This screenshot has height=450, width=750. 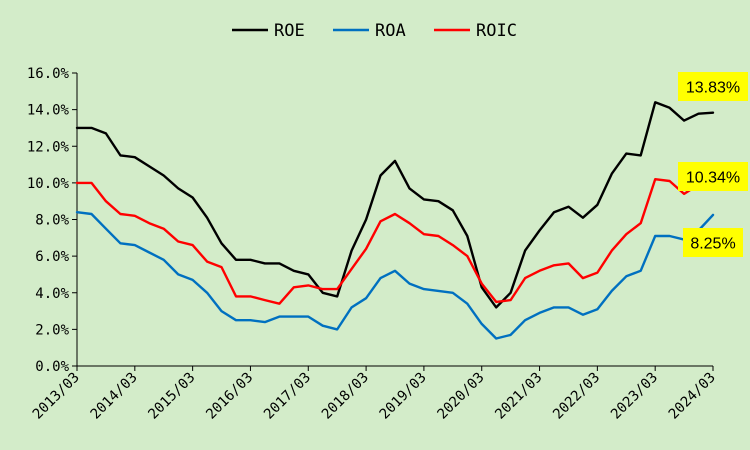 I want to click on y-tick-label: 4.0%, so click(x=52, y=294).